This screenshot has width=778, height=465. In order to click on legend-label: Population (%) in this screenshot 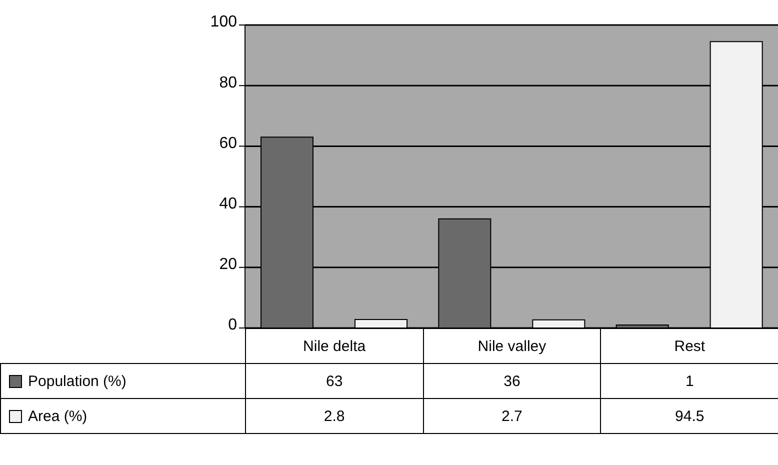, I will do `click(123, 381)`.